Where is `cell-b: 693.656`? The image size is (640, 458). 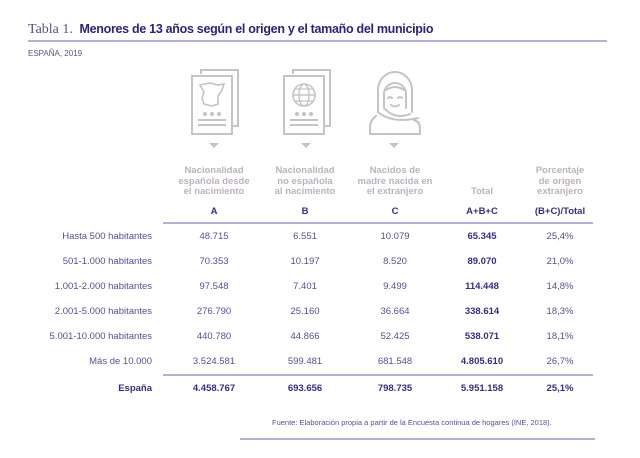
cell-b: 693.656 is located at coordinates (305, 388).